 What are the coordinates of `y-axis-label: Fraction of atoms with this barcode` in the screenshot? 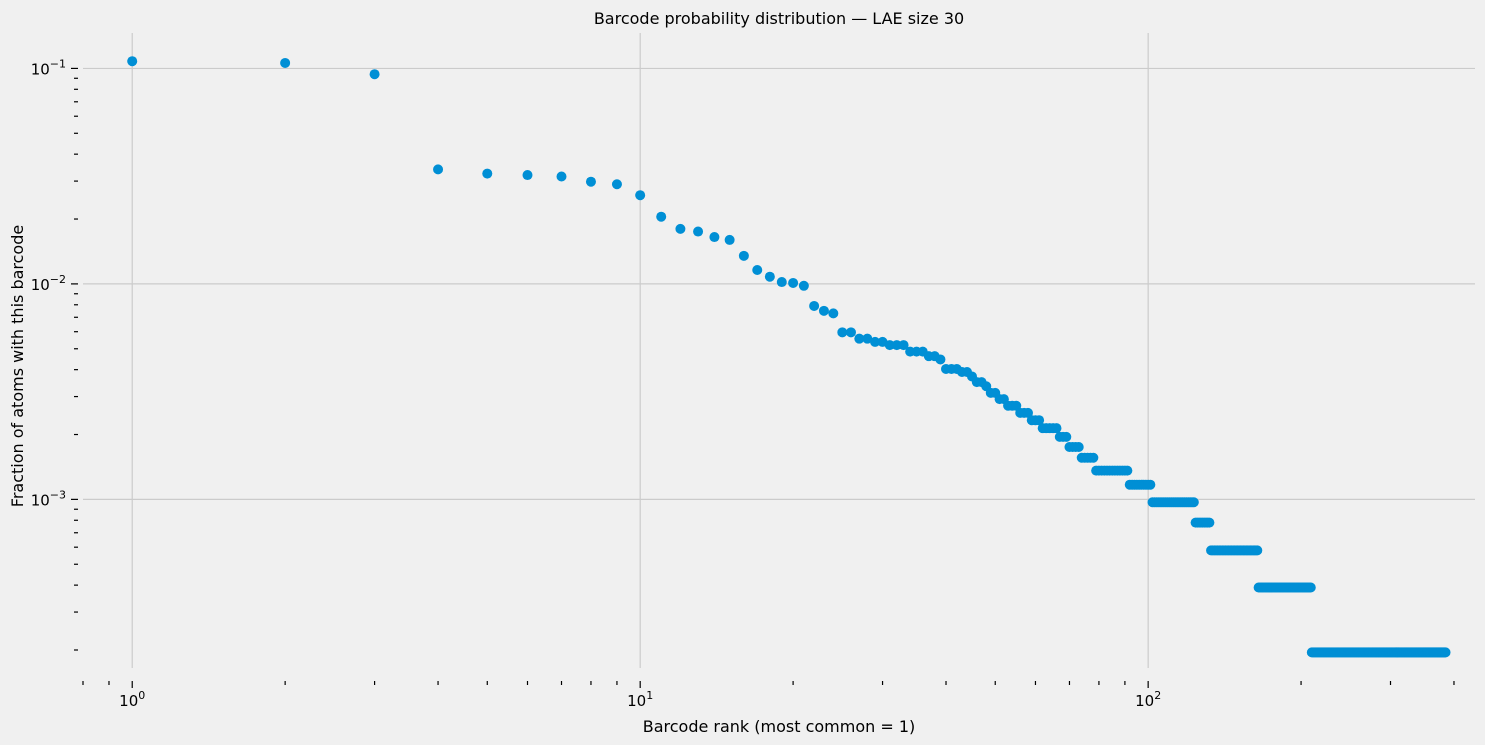 It's located at (17, 366).